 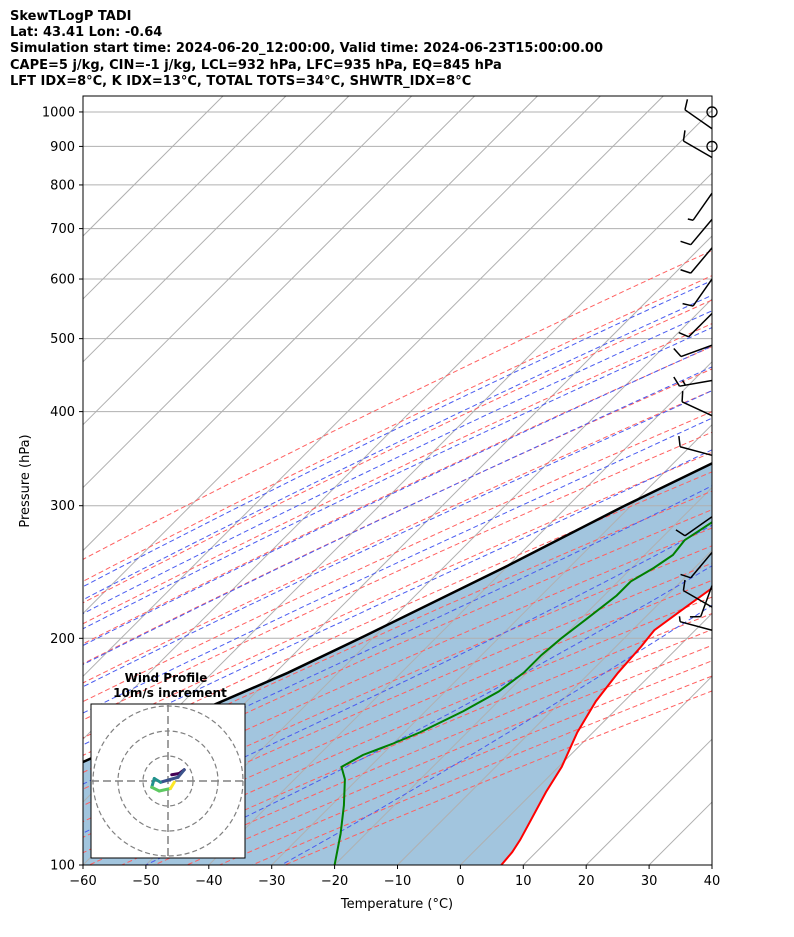 I want to click on y-tick-label: 200, so click(x=62, y=639).